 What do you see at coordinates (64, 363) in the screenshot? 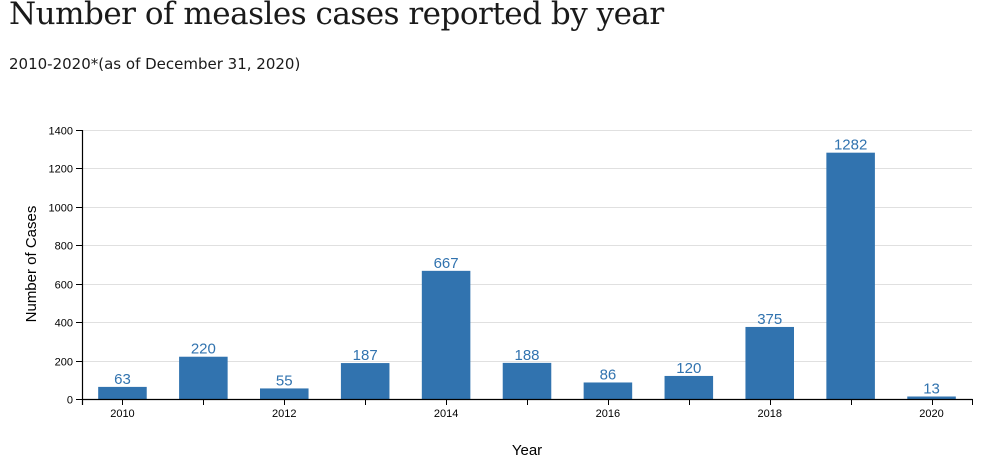
I see `y-tick-label: 200` at bounding box center [64, 363].